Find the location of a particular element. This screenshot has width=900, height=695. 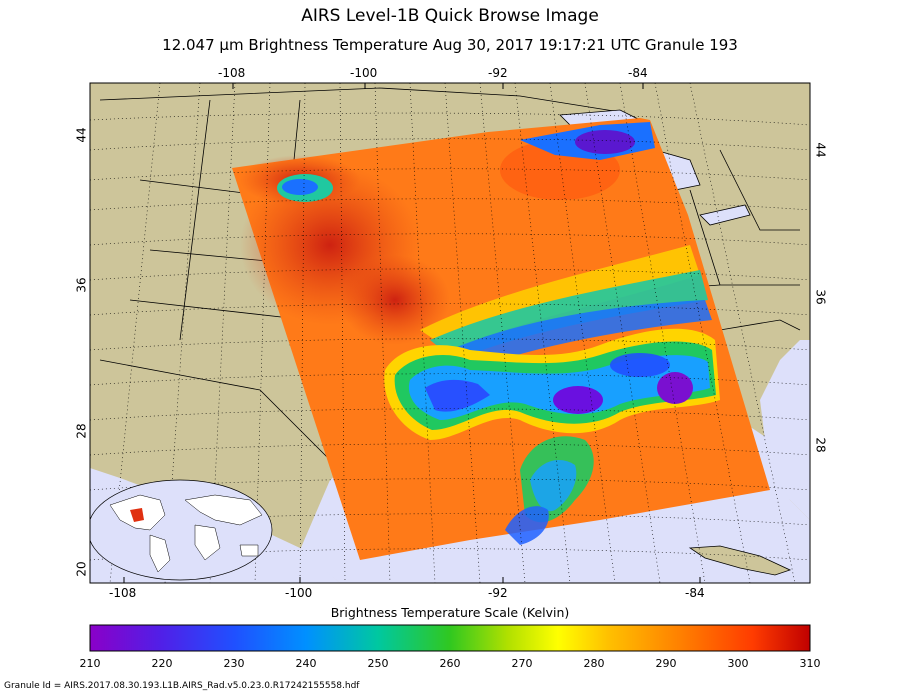

left-lat-tick: 36 is located at coordinates (81, 285).